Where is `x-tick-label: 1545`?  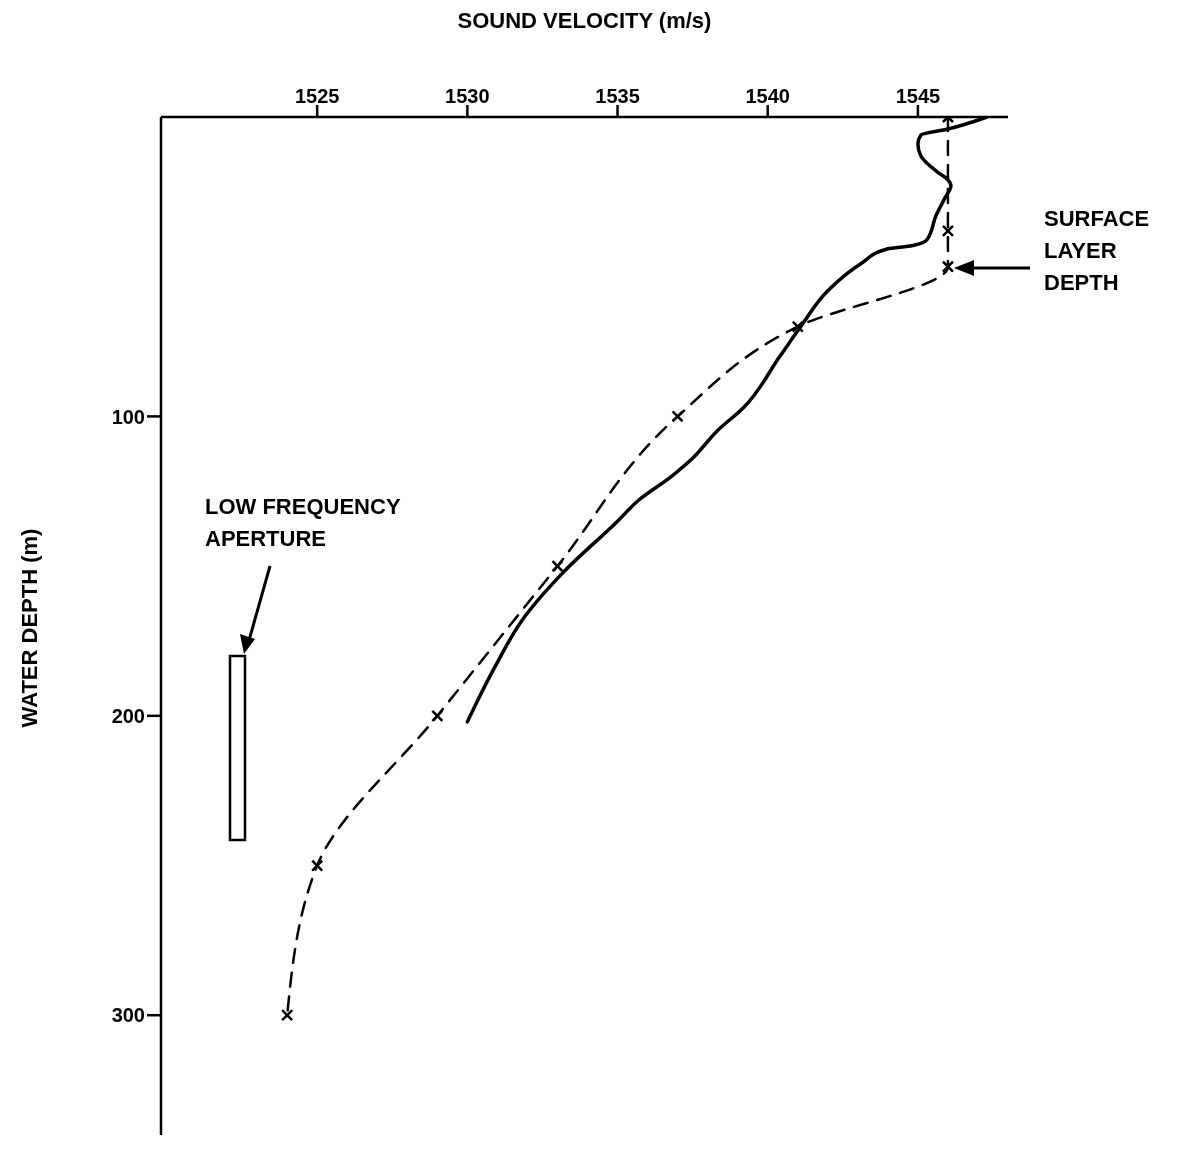 x-tick-label: 1545 is located at coordinates (918, 96).